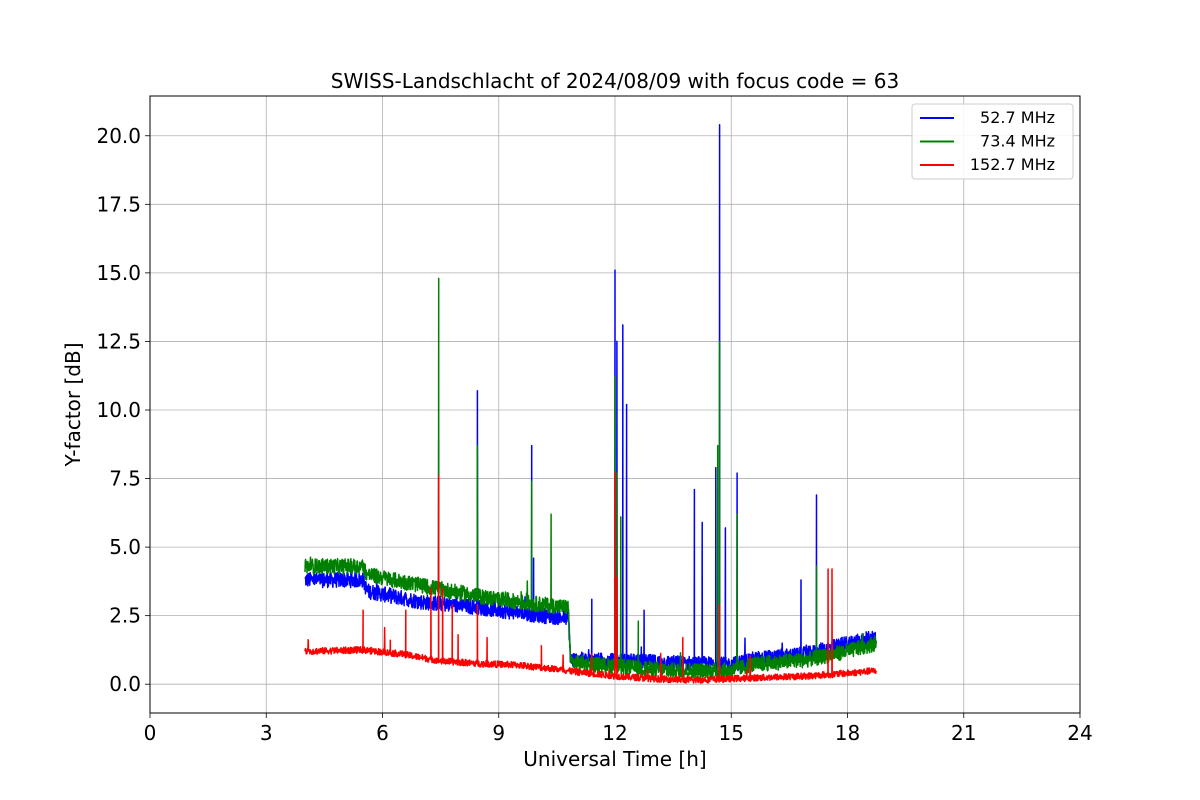 The width and height of the screenshot is (1200, 800). I want to click on y-tick-label: 10.0, so click(118, 410).